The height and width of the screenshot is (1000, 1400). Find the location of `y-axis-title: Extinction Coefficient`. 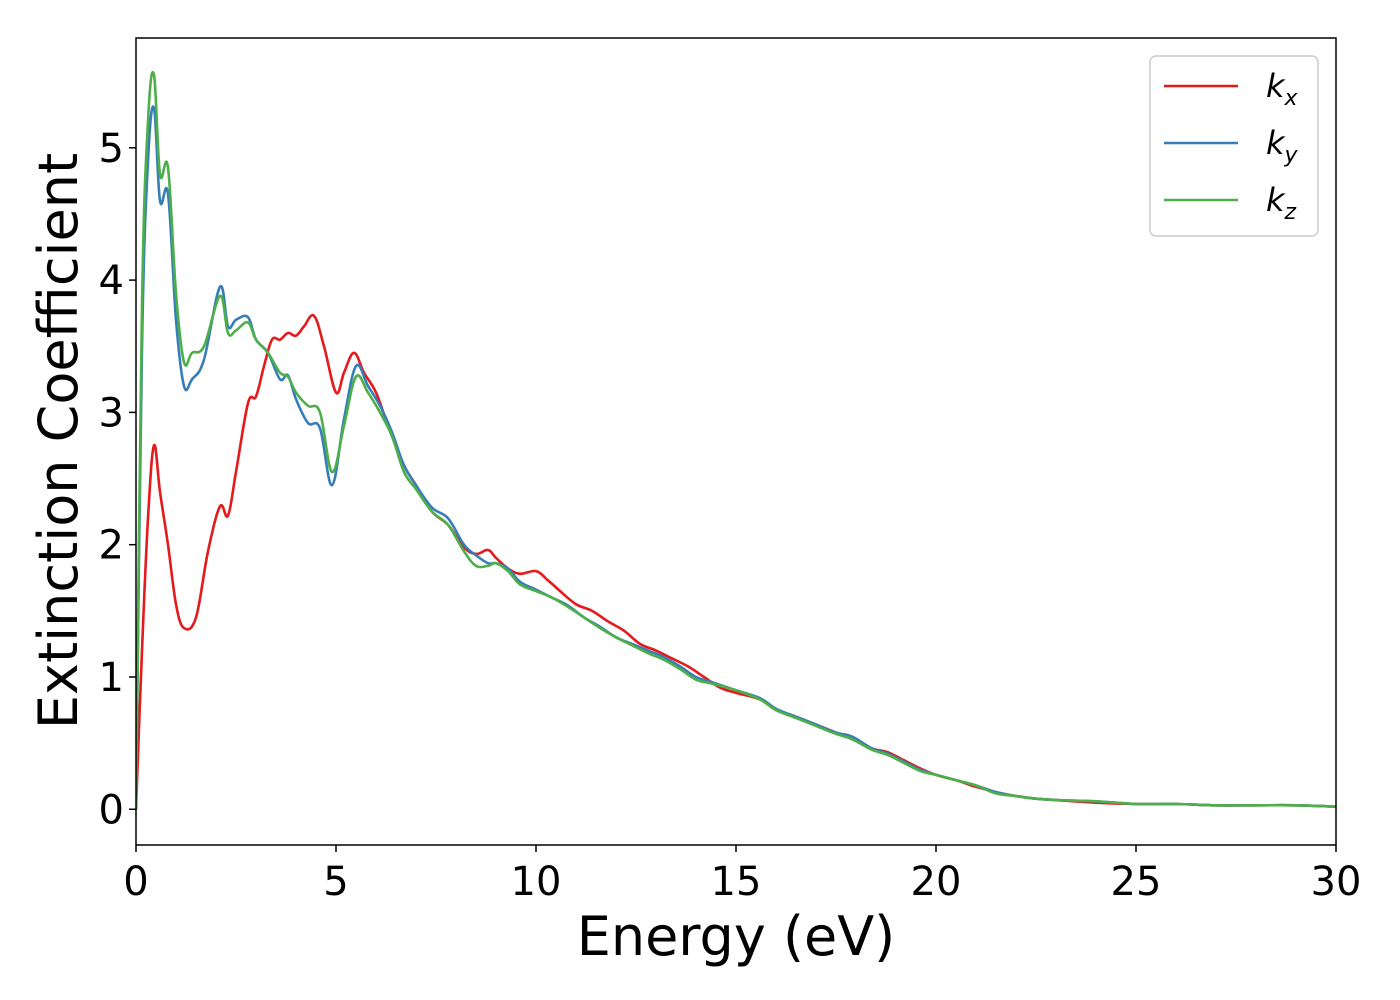

y-axis-title: Extinction Coefficient is located at coordinates (58, 441).